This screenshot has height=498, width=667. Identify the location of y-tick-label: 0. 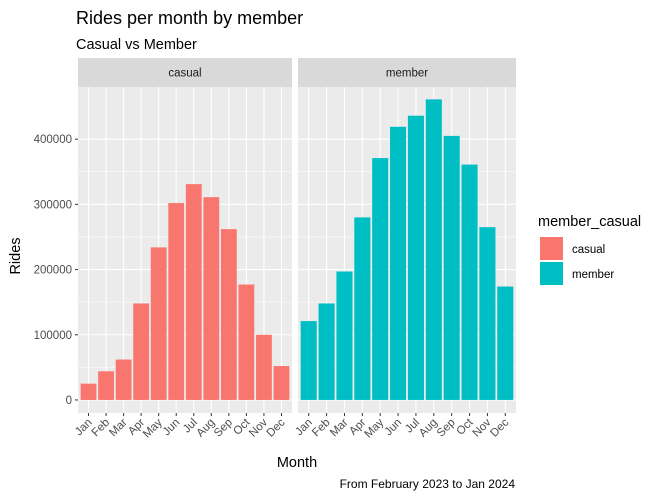
(69, 401).